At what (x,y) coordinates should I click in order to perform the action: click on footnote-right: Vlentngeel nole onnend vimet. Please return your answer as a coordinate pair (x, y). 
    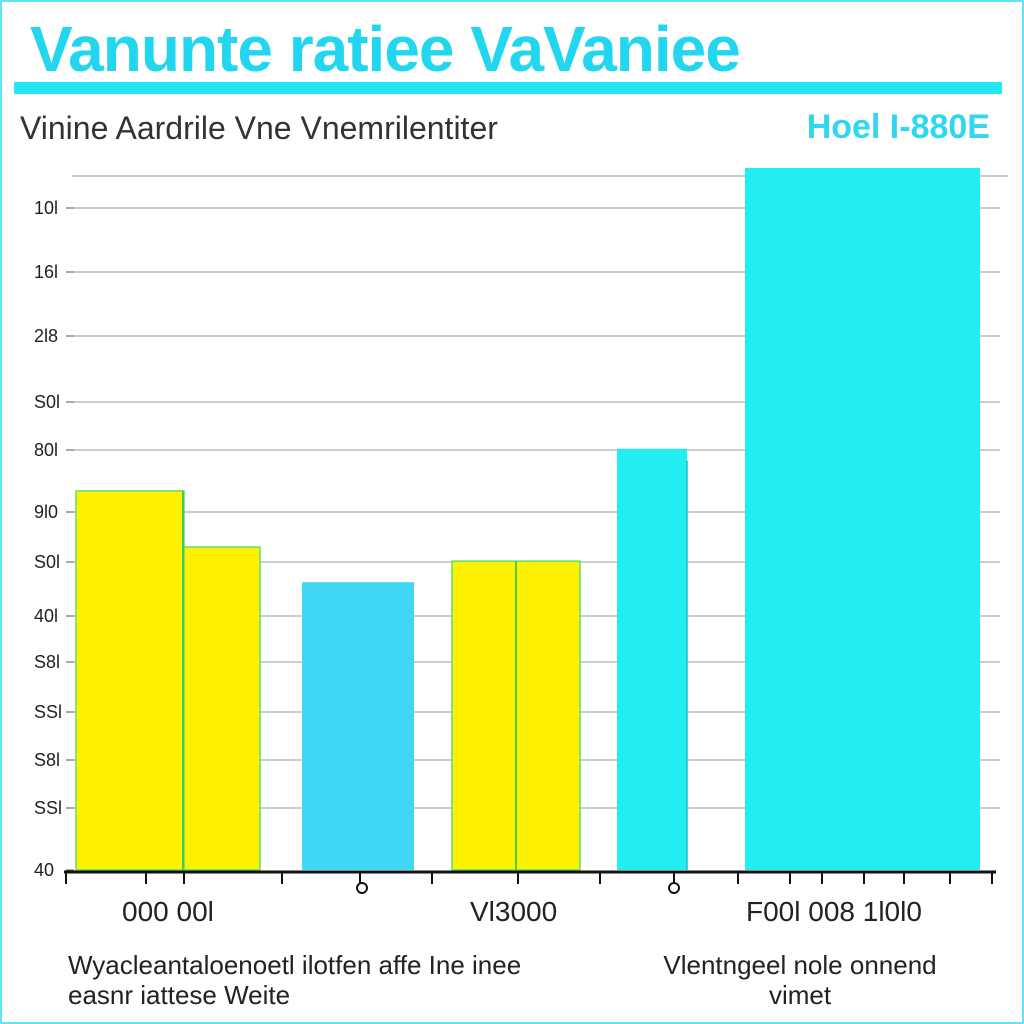
    Looking at the image, I should click on (800, 980).